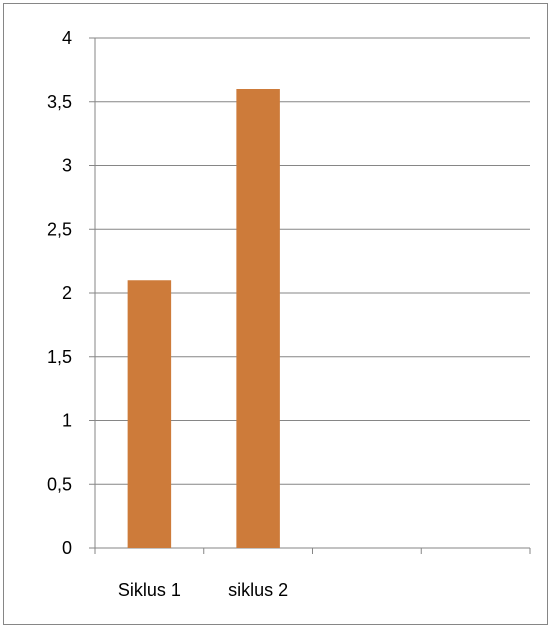  What do you see at coordinates (59, 229) in the screenshot?
I see `y-tick-label: 2,5` at bounding box center [59, 229].